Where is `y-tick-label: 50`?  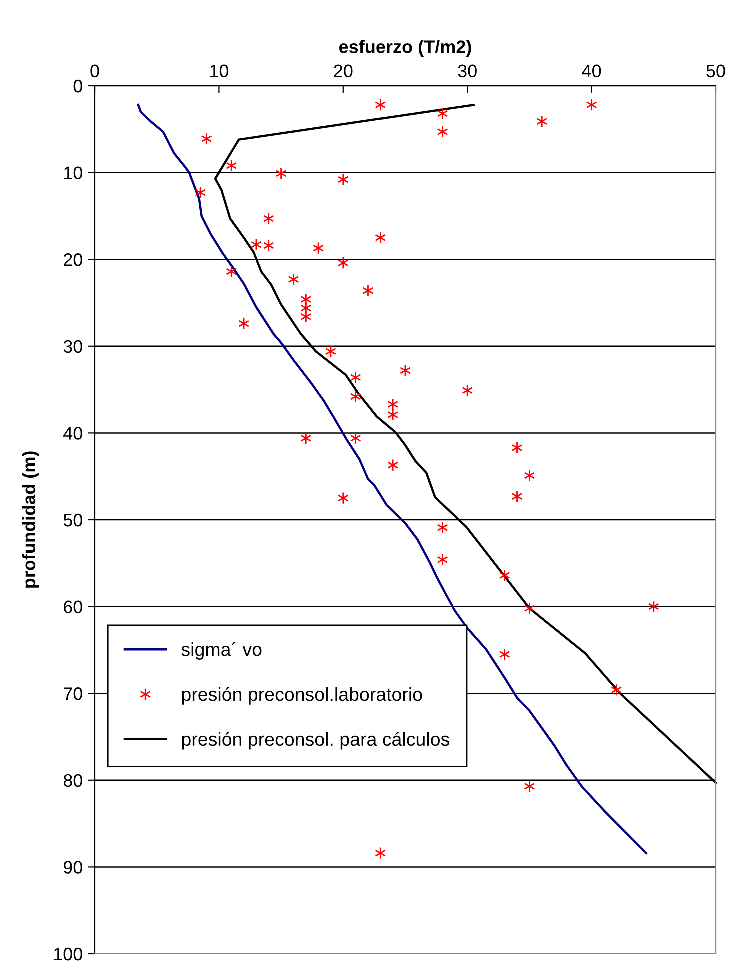 y-tick-label: 50 is located at coordinates (73, 520).